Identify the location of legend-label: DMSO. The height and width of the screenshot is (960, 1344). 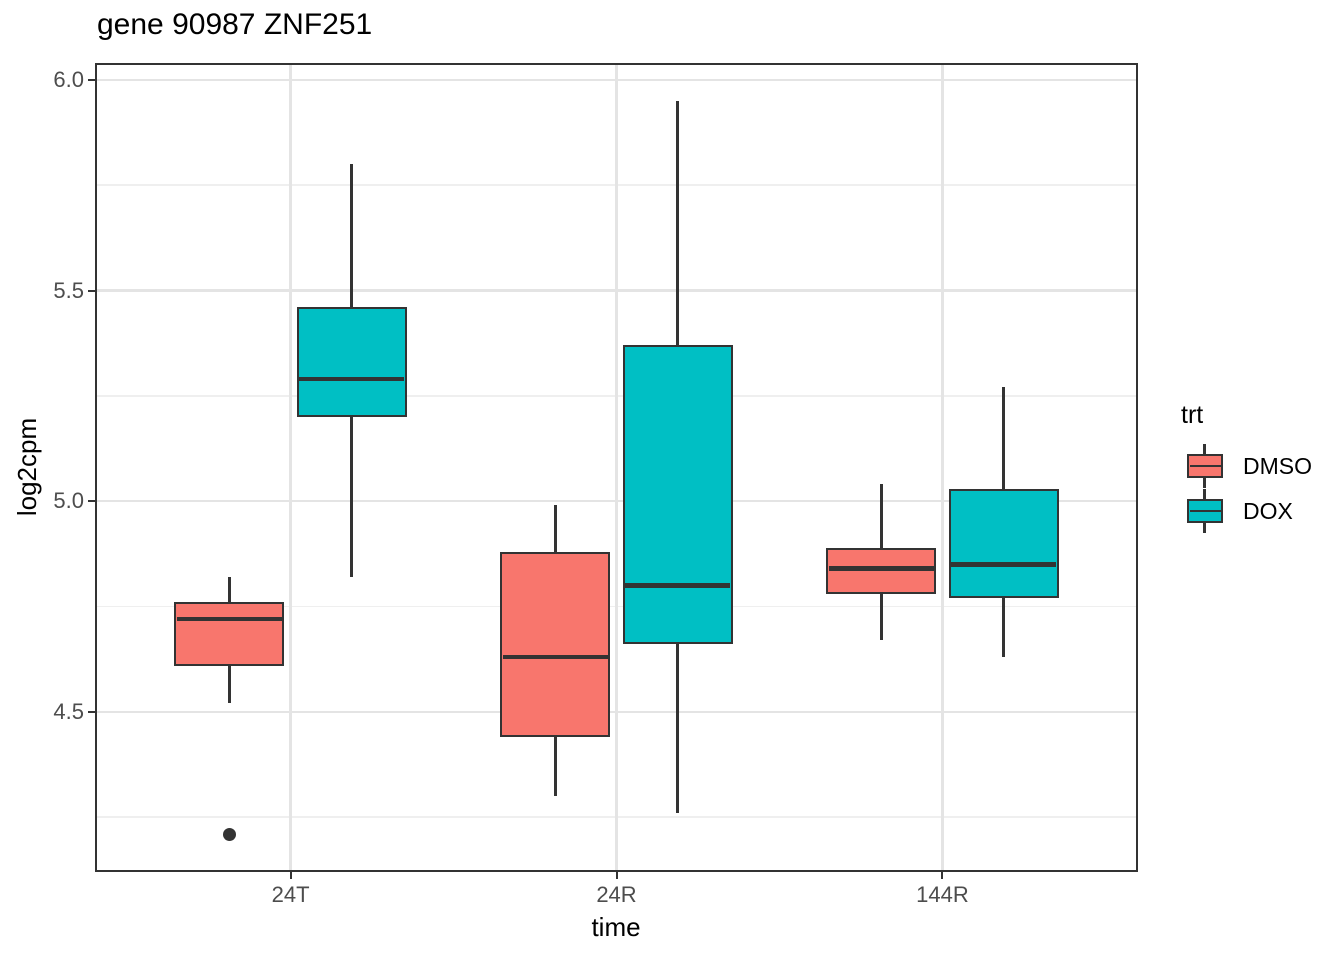
(1277, 466).